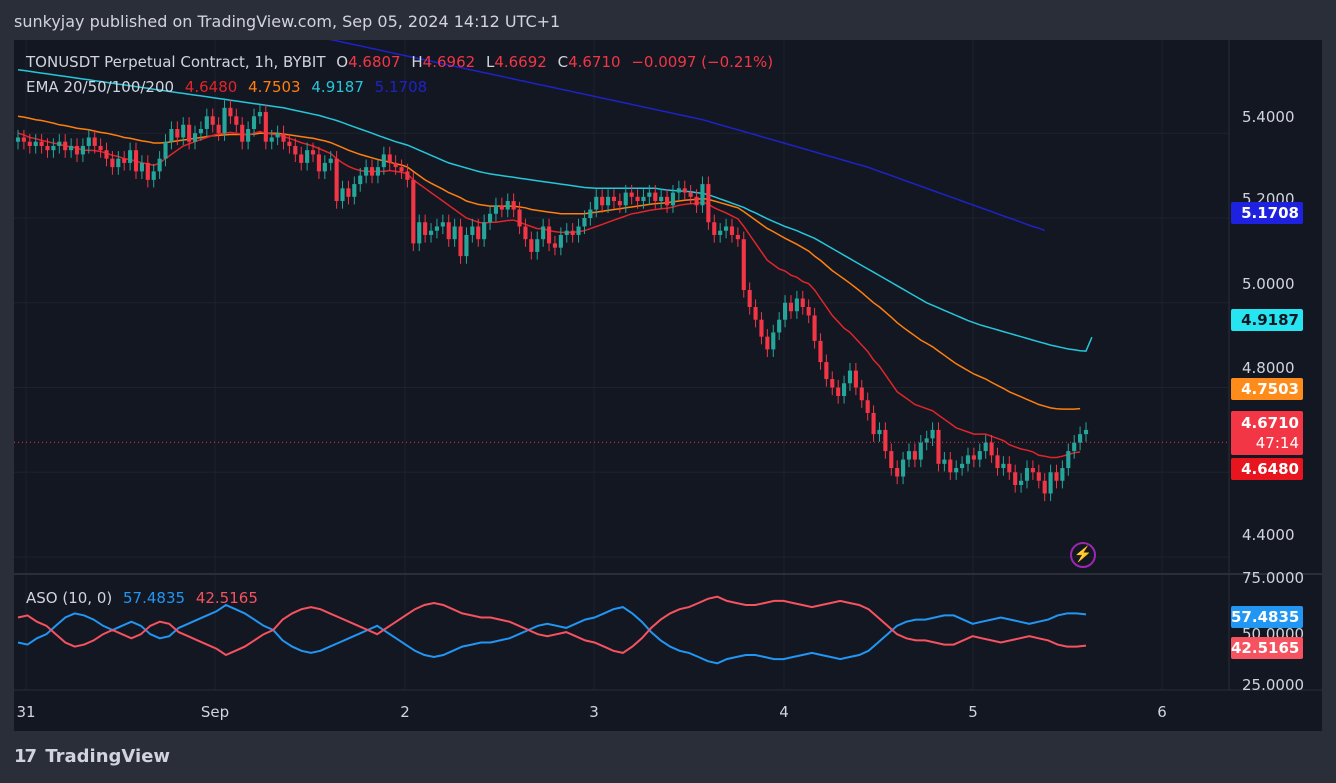 This screenshot has height=783, width=1336. Describe the element at coordinates (1267, 469) in the screenshot. I see `ema20-badge: 4.6480` at that location.